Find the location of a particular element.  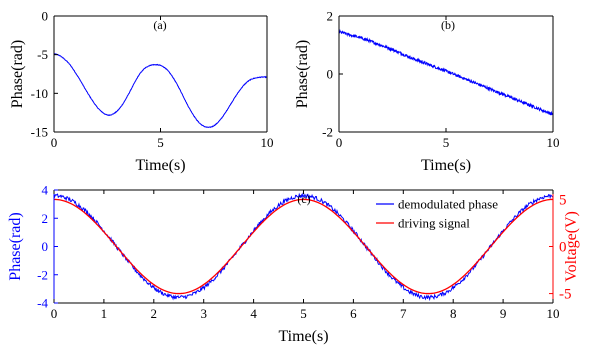

x-tick-label: 7 is located at coordinates (403, 313).